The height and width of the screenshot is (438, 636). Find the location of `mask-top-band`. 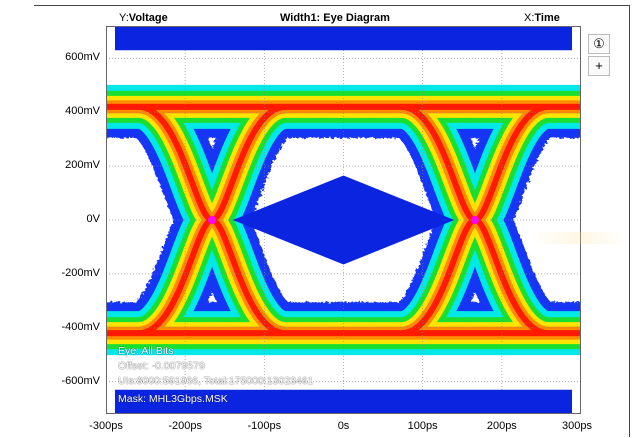

mask-top-band is located at coordinates (343, 38).